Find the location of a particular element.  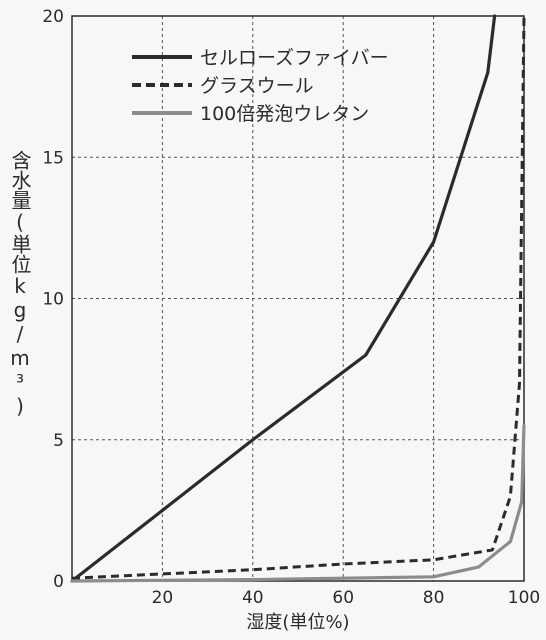

x-tick-label: 100 is located at coordinates (524, 598).